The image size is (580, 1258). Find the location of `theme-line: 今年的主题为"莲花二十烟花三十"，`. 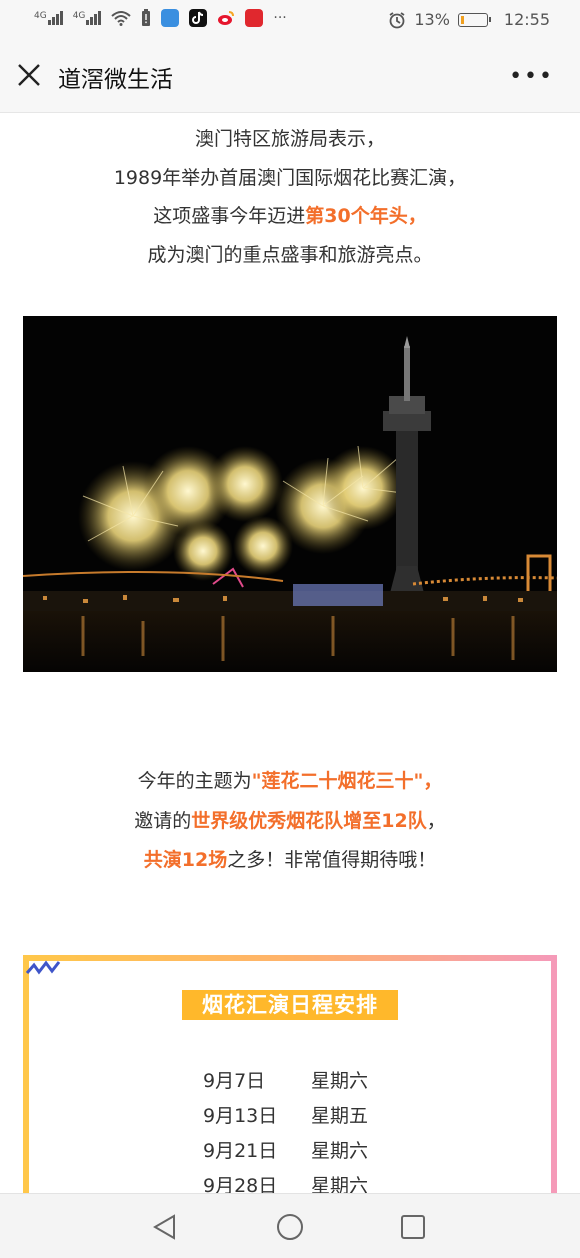

theme-line: 今年的主题为"莲花二十烟花三十"， is located at coordinates (290, 782).